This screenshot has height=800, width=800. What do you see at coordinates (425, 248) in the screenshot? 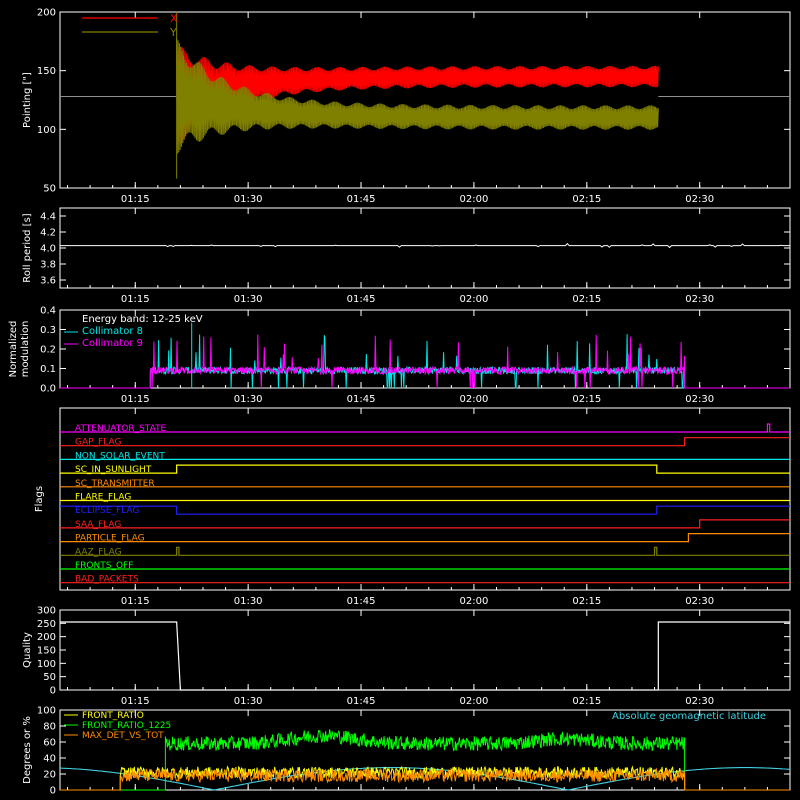
I see `roll-axes-frame` at bounding box center [425, 248].